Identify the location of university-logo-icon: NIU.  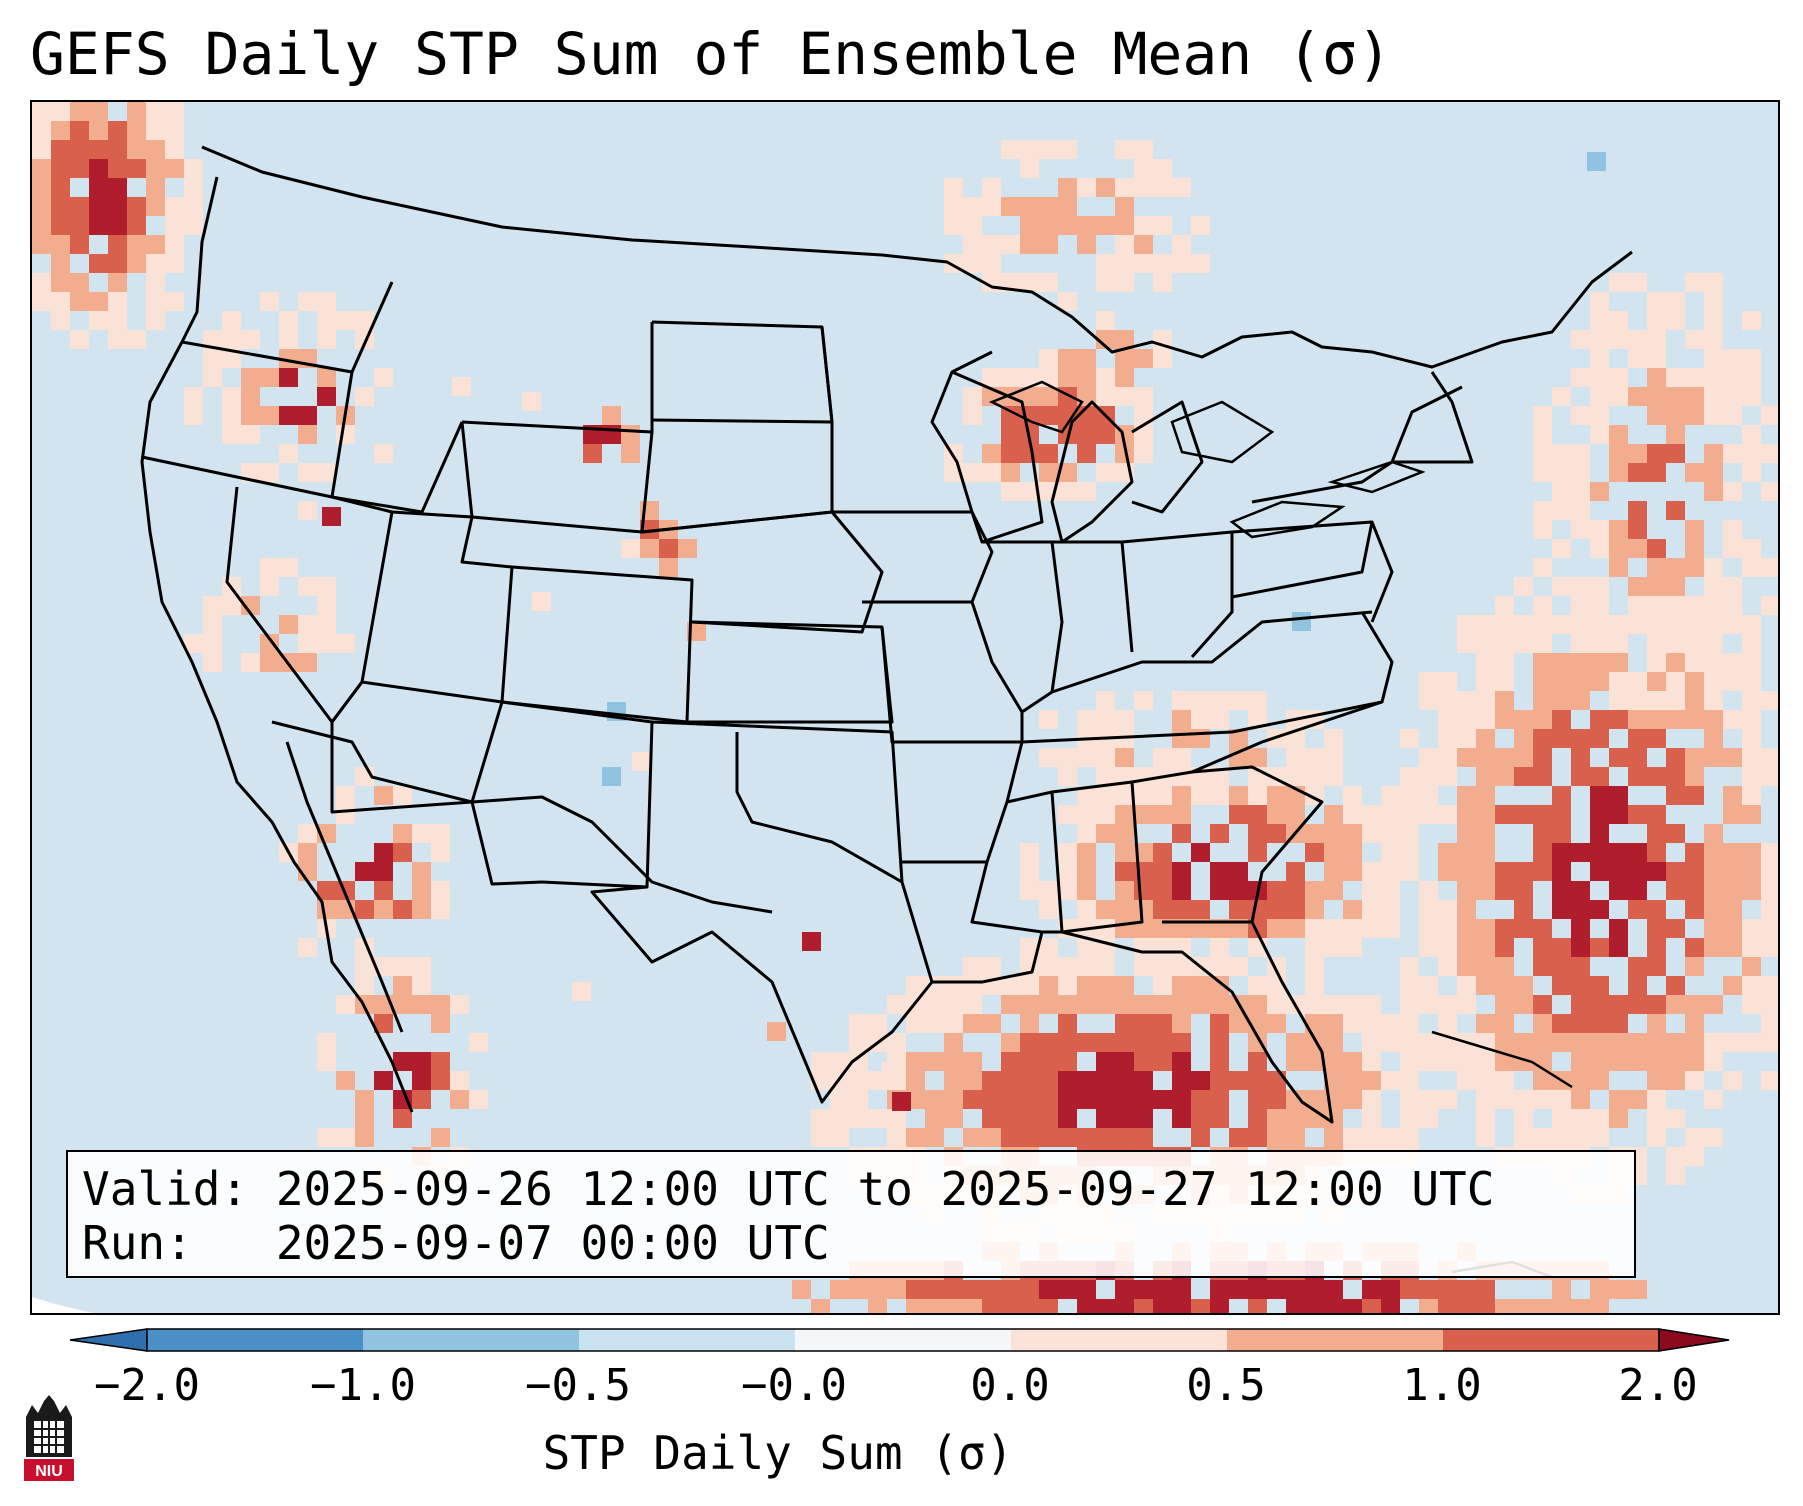
(49, 1438).